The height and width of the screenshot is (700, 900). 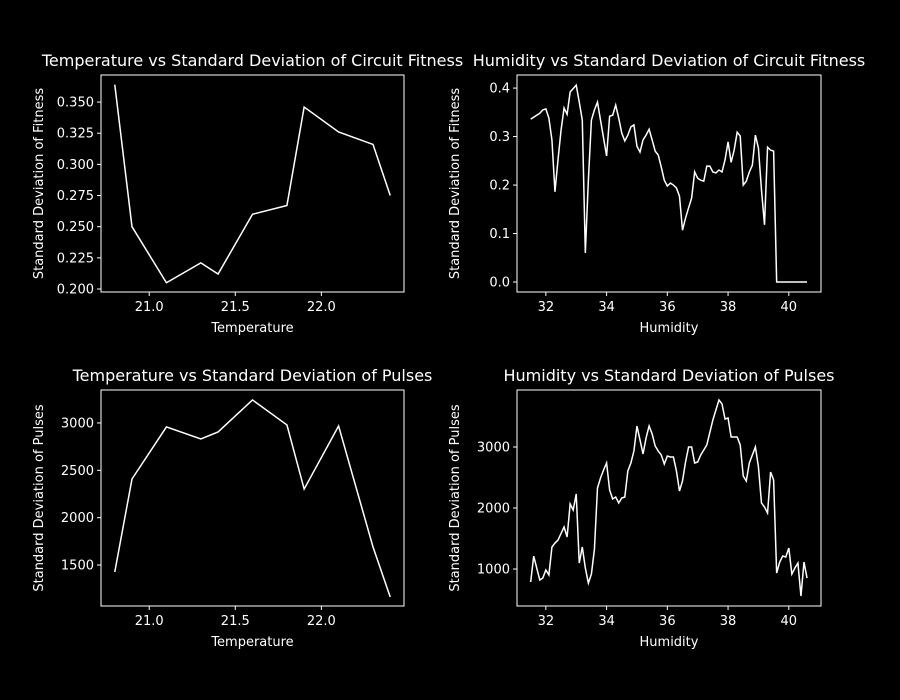 What do you see at coordinates (499, 137) in the screenshot?
I see `y-tick-label: 0.3` at bounding box center [499, 137].